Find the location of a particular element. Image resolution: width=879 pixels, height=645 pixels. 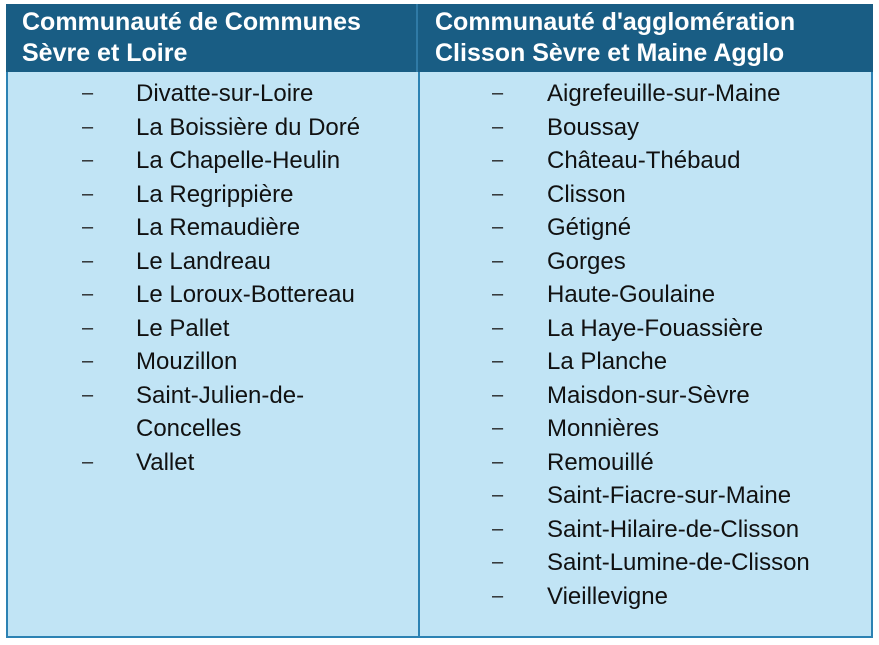

left-commune-item: – Le Landreau is located at coordinates (212, 262).